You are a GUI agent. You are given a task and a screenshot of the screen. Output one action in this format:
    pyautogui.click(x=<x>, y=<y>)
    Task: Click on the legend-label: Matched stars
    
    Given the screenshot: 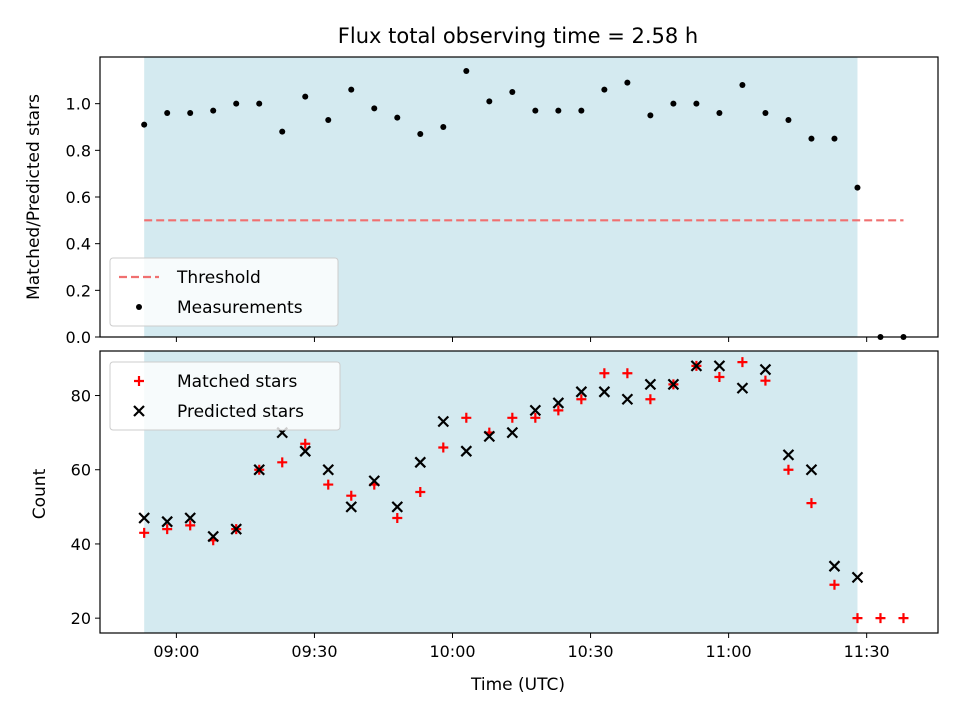 What is the action you would take?
    pyautogui.click(x=237, y=382)
    